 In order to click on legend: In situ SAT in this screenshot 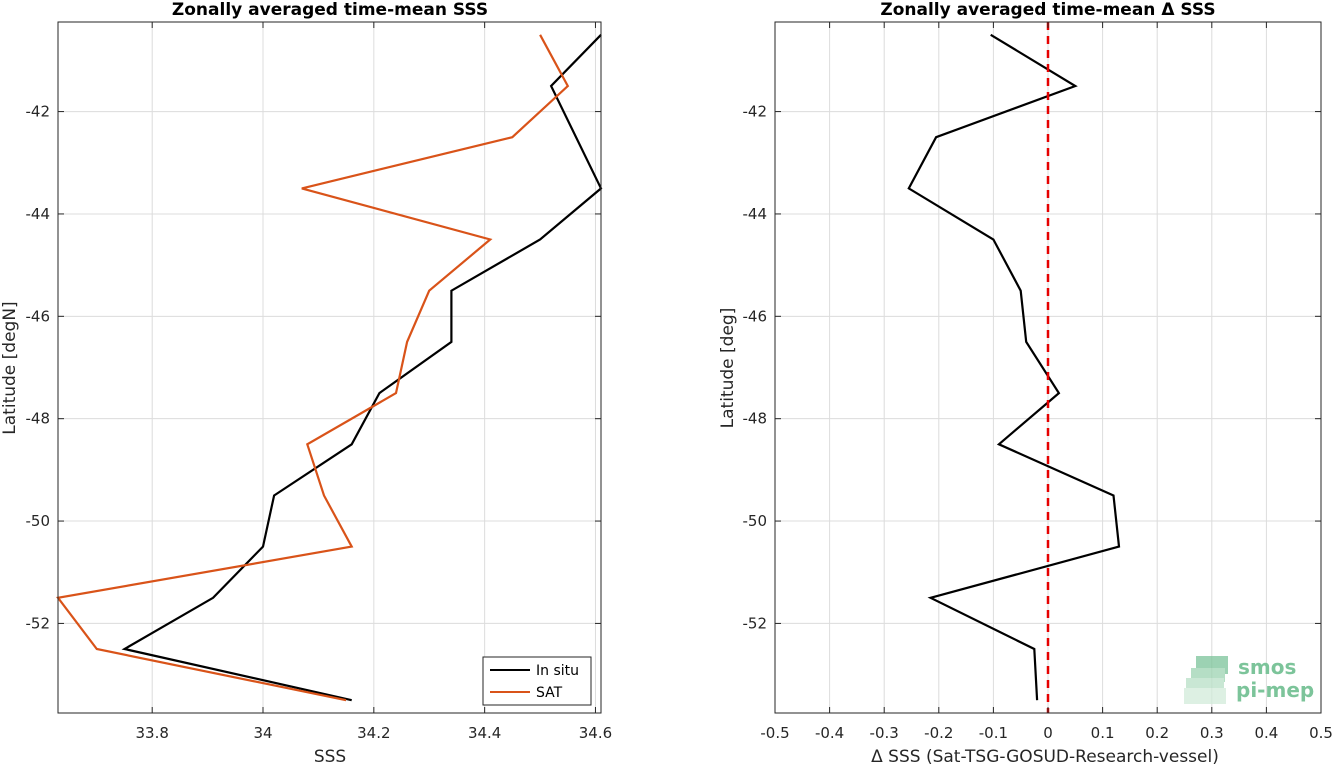, I will do `click(537, 681)`.